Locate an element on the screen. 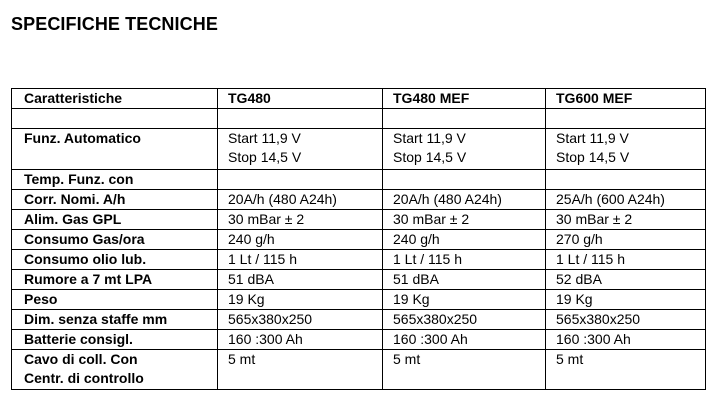 This screenshot has width=720, height=407. row-label-cell: Consumo olio lub. is located at coordinates (114, 259).